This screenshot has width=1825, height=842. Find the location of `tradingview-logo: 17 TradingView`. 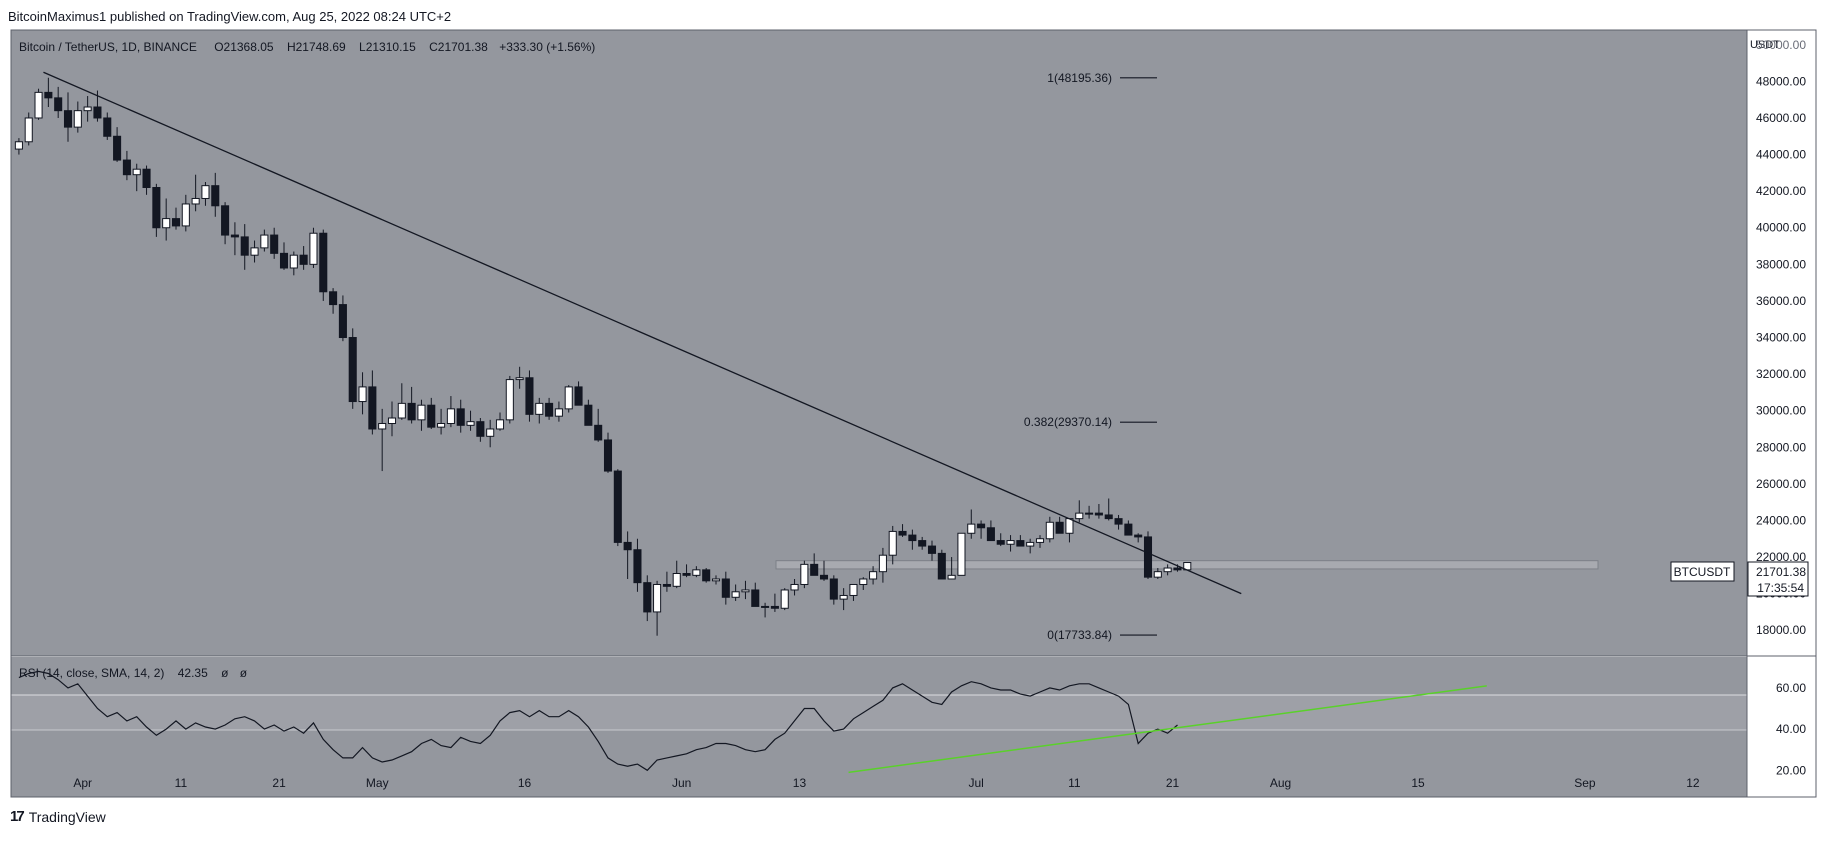

tradingview-logo: 17 TradingView is located at coordinates (58, 816).